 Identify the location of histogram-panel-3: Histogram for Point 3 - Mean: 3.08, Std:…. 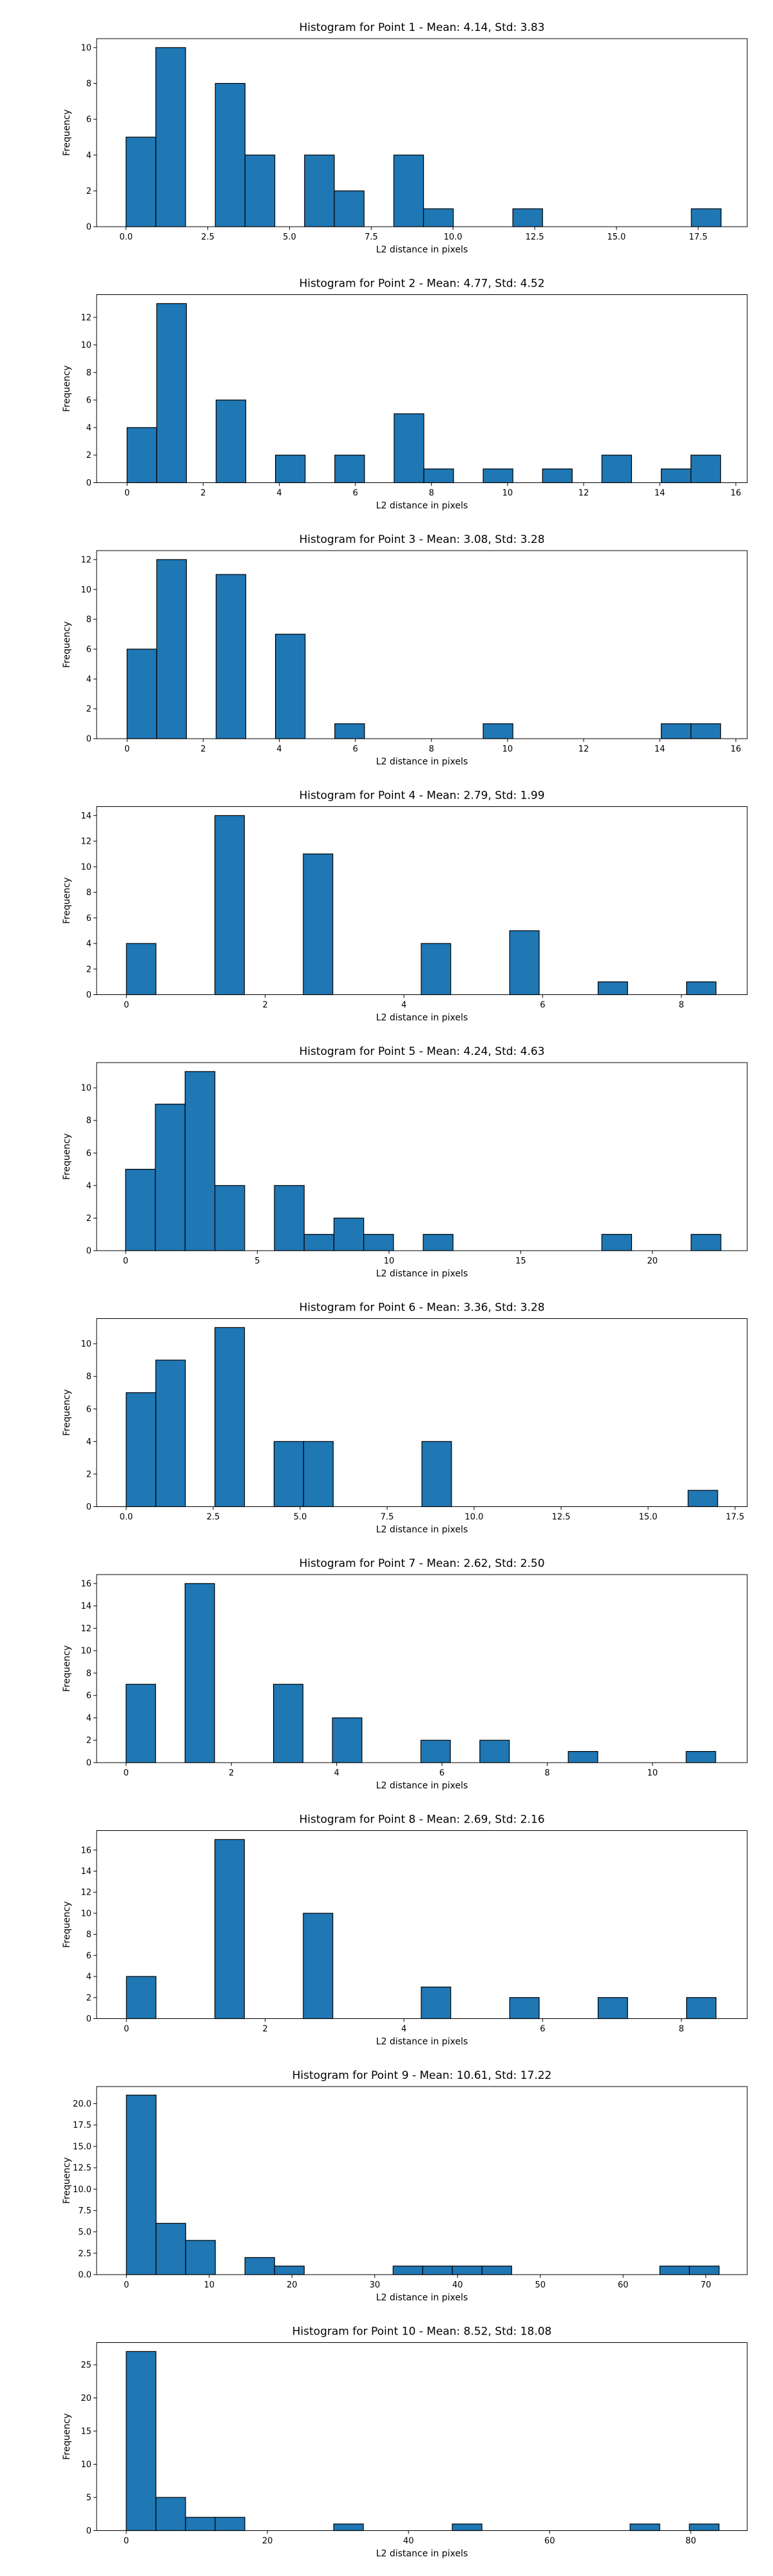
(405, 650).